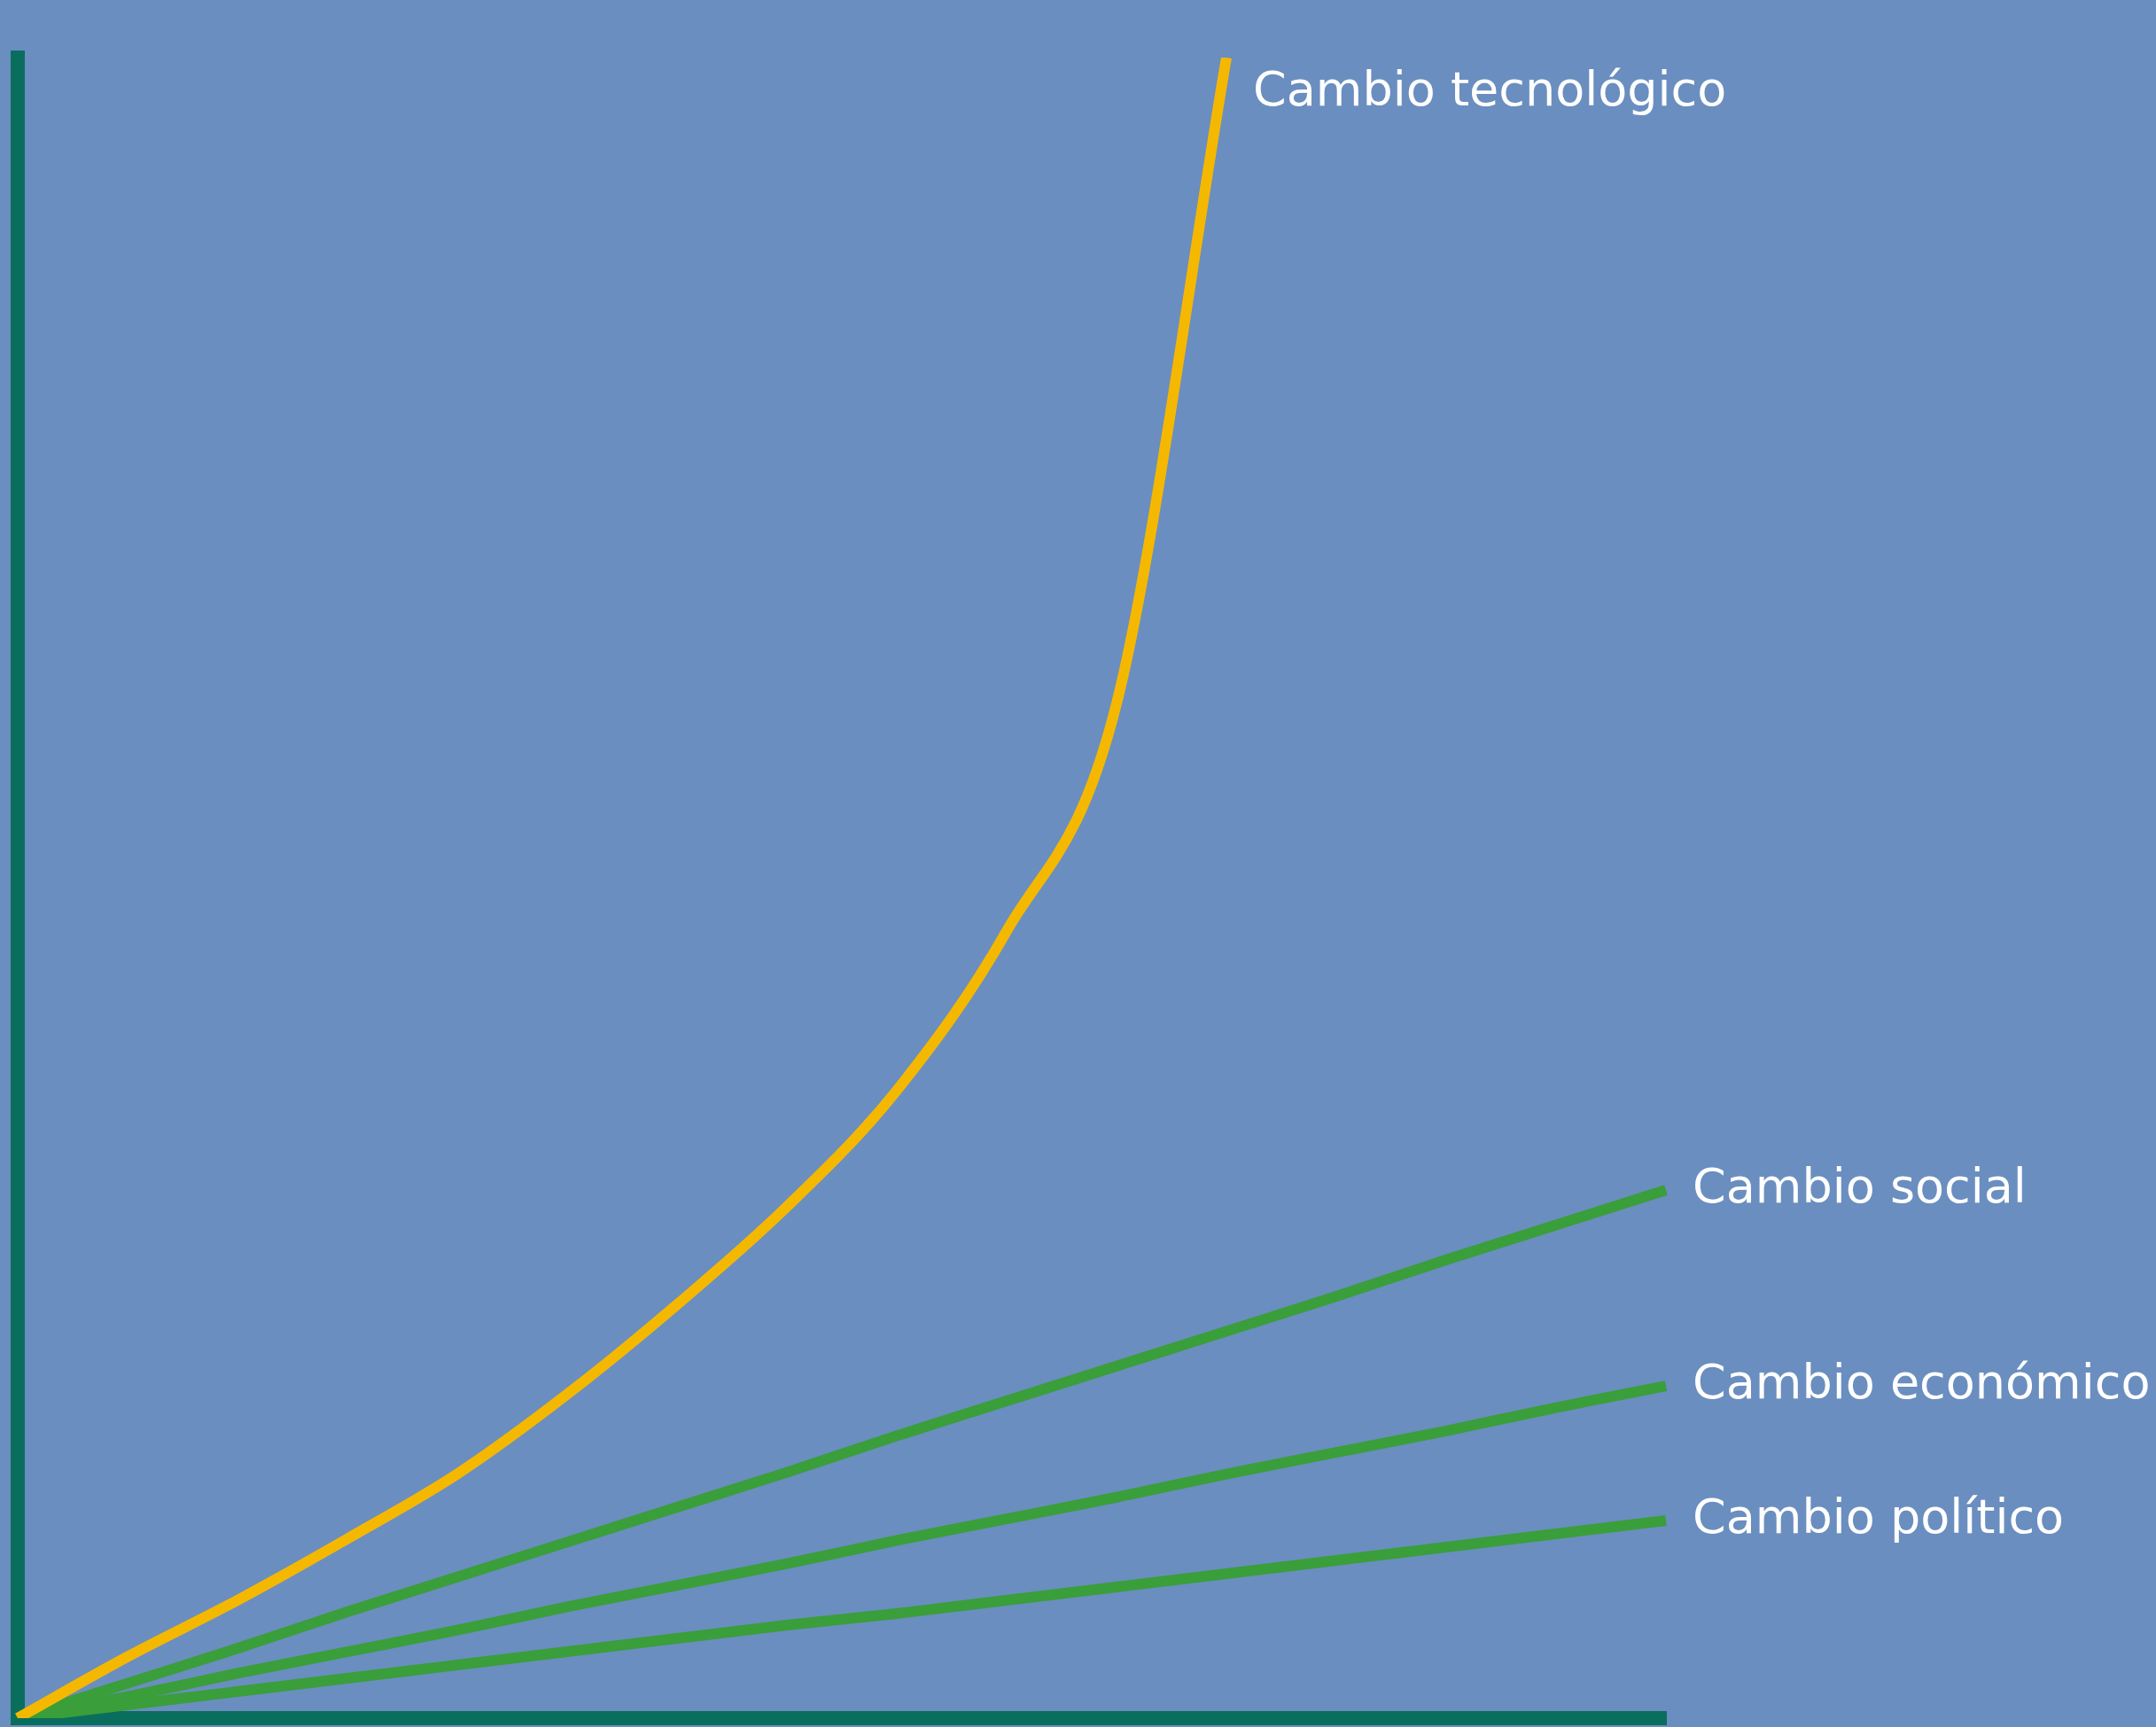 This screenshot has width=2156, height=1727. What do you see at coordinates (1860, 1186) in the screenshot?
I see `series-label: Cambio social` at bounding box center [1860, 1186].